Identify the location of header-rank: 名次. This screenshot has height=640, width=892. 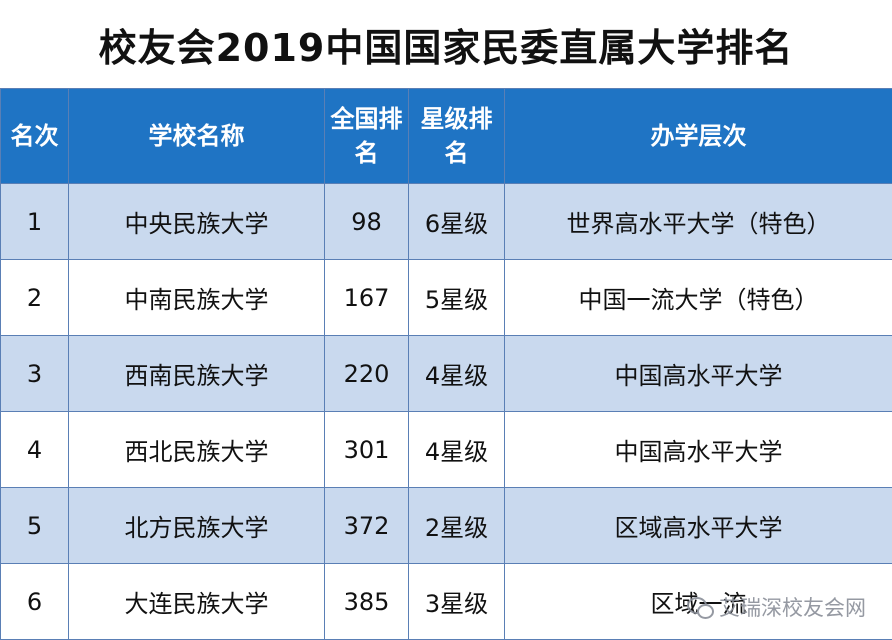
(34, 136).